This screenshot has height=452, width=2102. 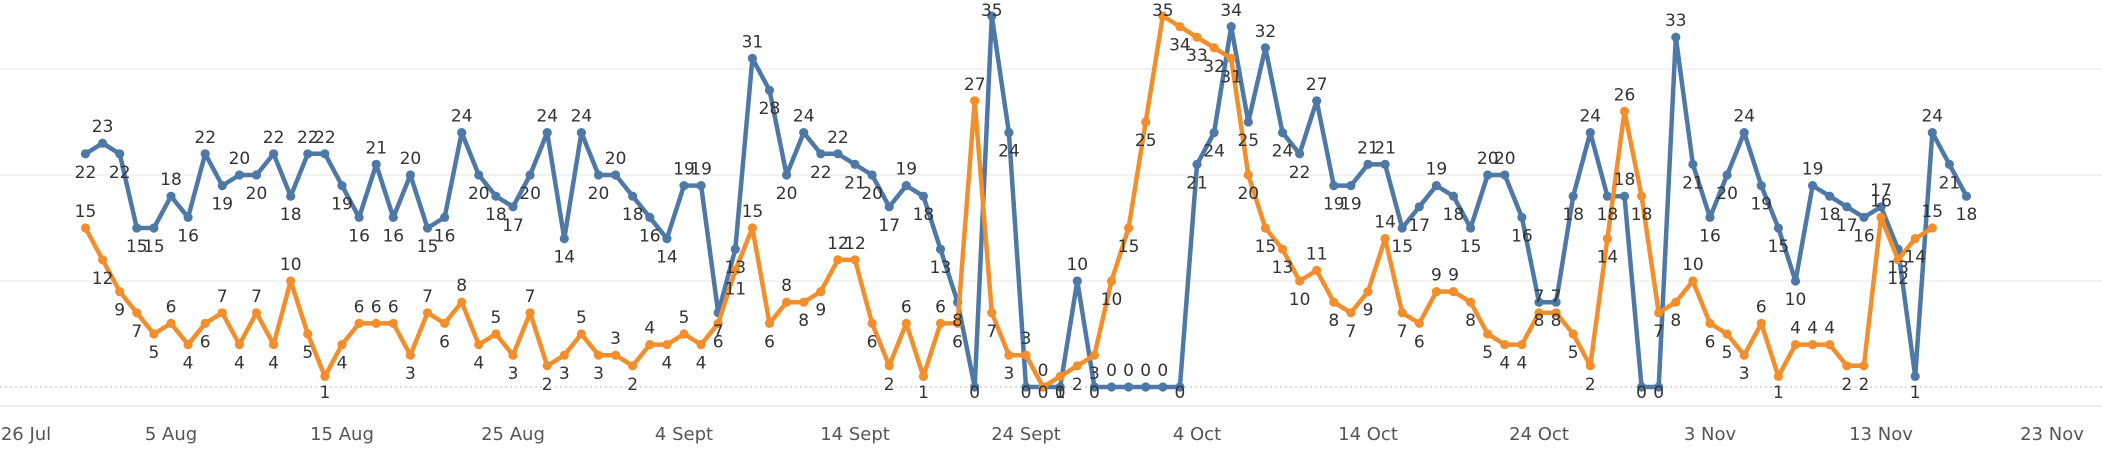 What do you see at coordinates (753, 42) in the screenshot?
I see `data-label: 31` at bounding box center [753, 42].